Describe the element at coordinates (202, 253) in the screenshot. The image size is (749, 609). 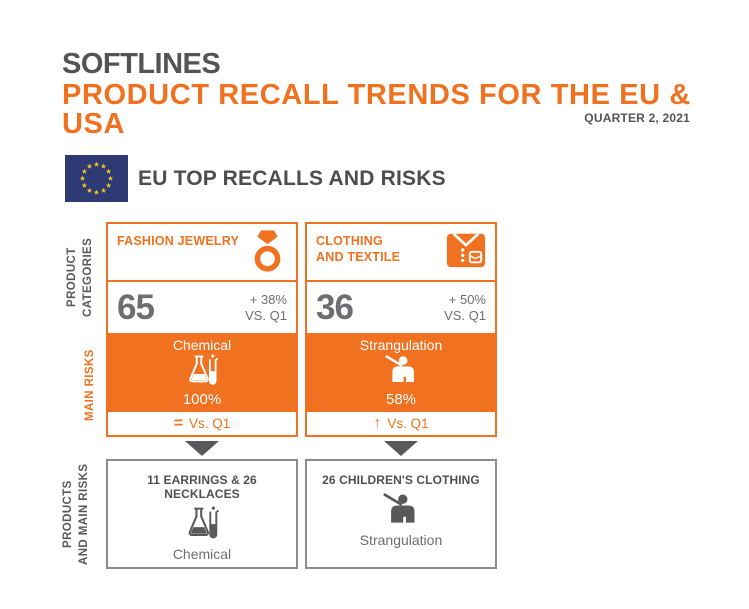
I see `card-header: FASHION JEWELRY` at that location.